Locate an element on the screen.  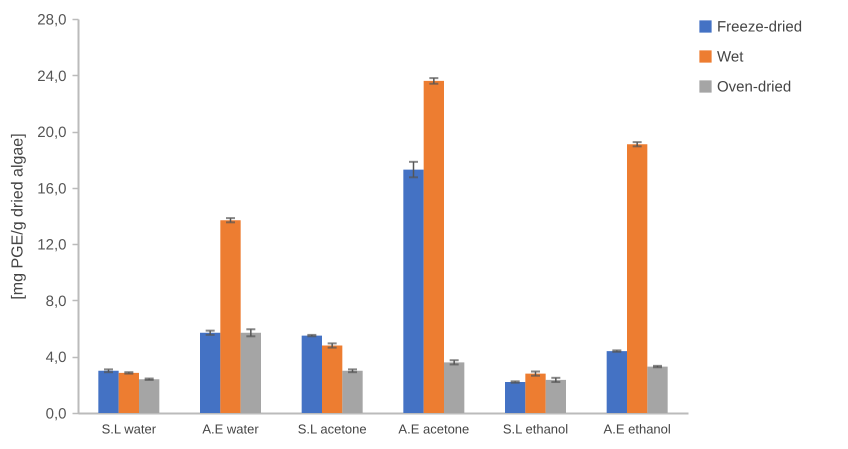
y-axis-title: [mg PGE/g dried algae] is located at coordinates (17, 216).